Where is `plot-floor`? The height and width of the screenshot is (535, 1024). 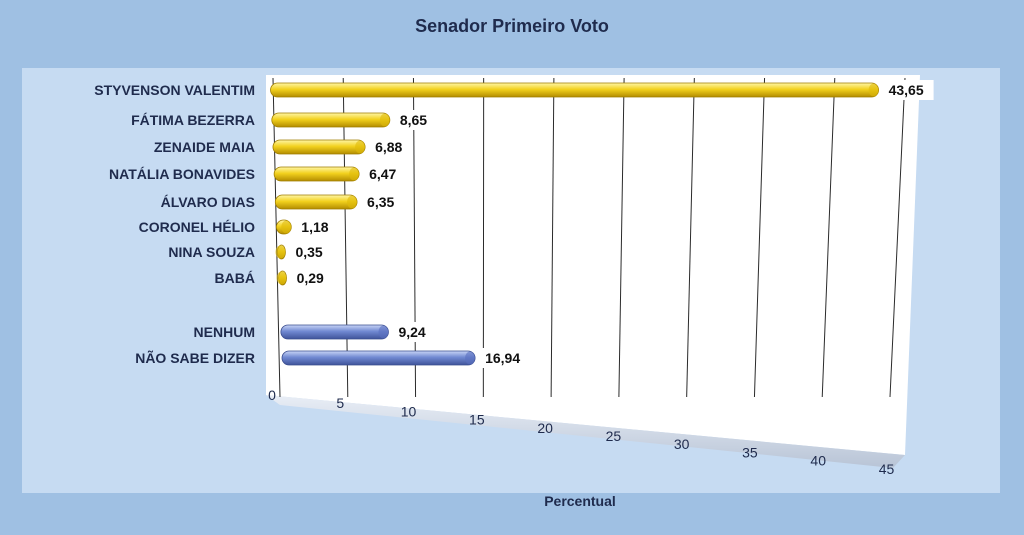 plot-floor is located at coordinates (585, 431).